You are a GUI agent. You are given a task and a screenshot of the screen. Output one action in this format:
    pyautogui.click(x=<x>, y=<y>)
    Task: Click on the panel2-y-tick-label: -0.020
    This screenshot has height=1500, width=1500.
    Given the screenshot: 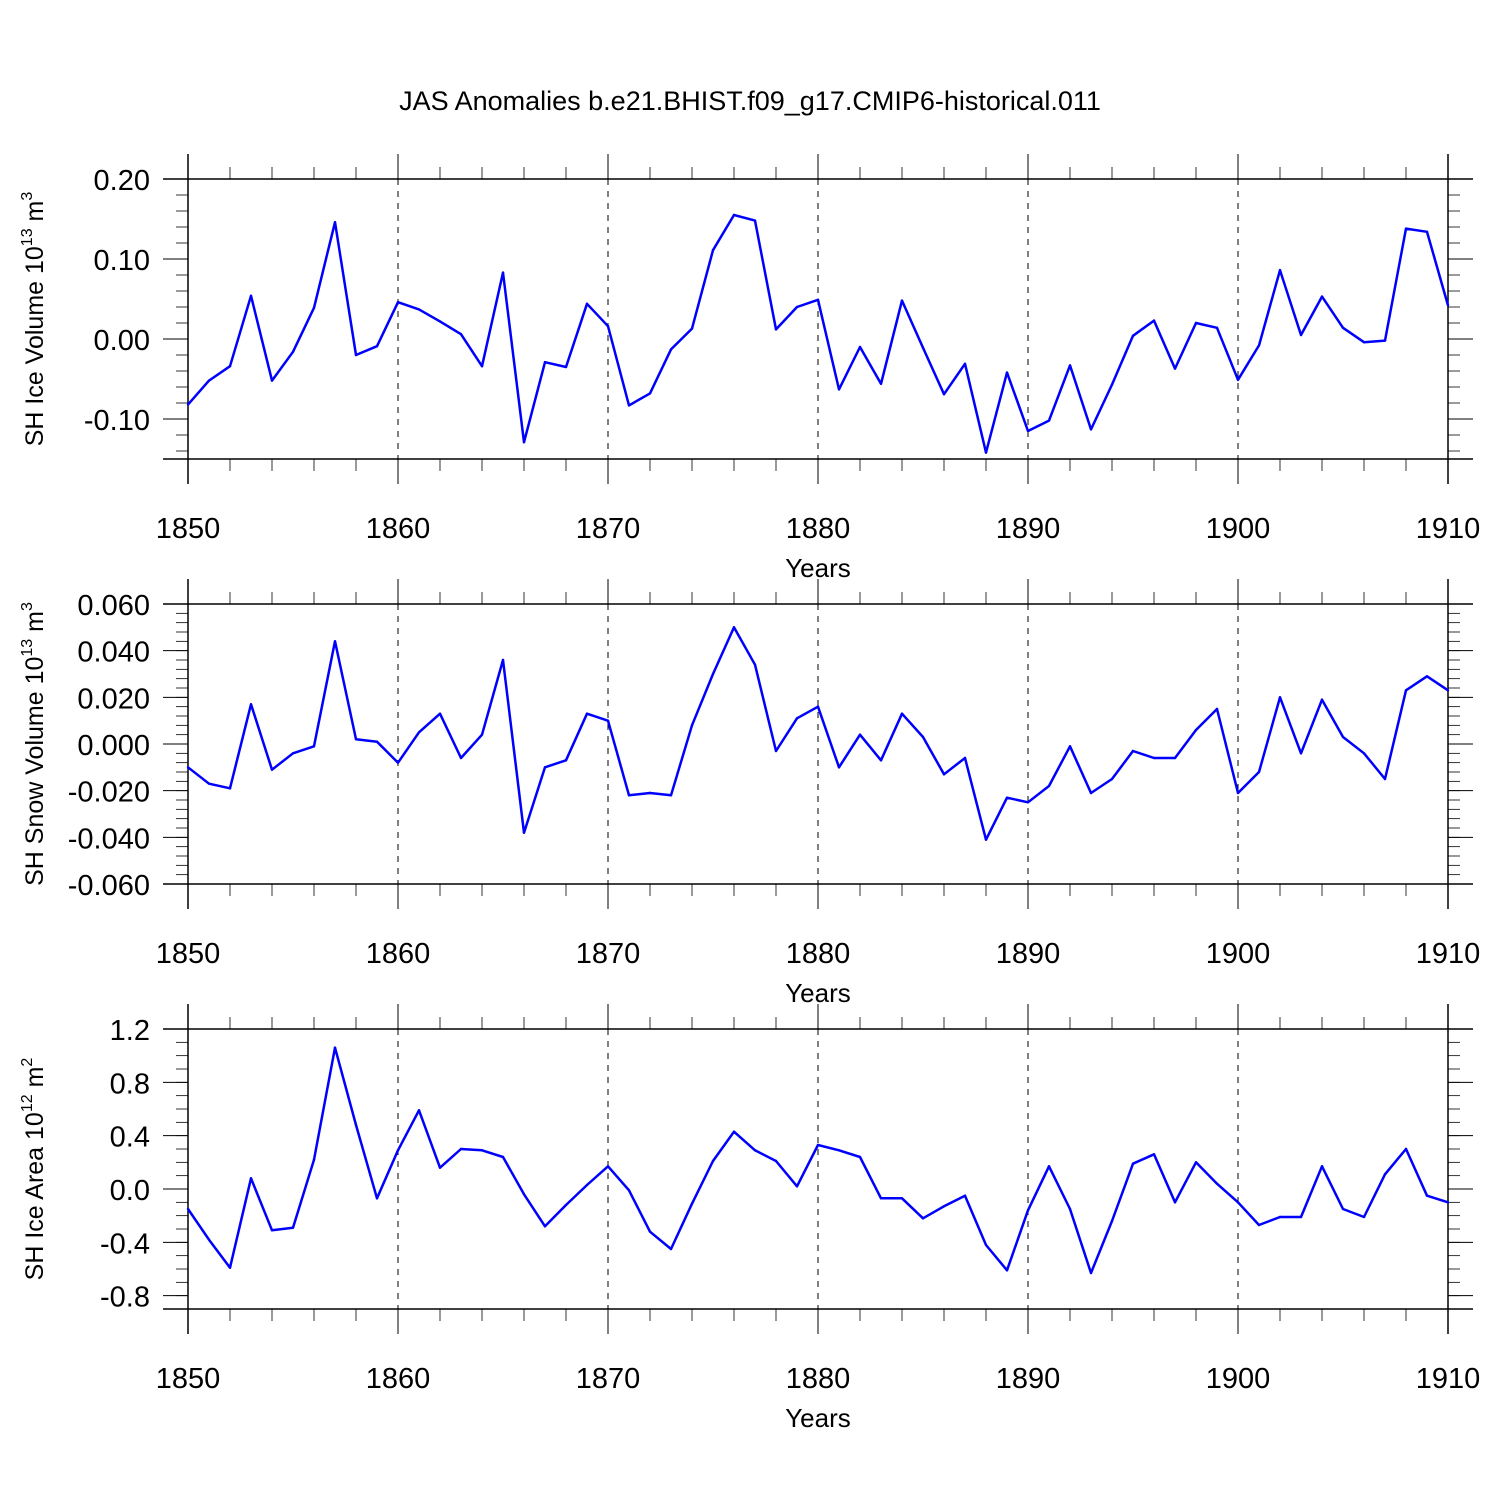 What is the action you would take?
    pyautogui.click(x=109, y=793)
    